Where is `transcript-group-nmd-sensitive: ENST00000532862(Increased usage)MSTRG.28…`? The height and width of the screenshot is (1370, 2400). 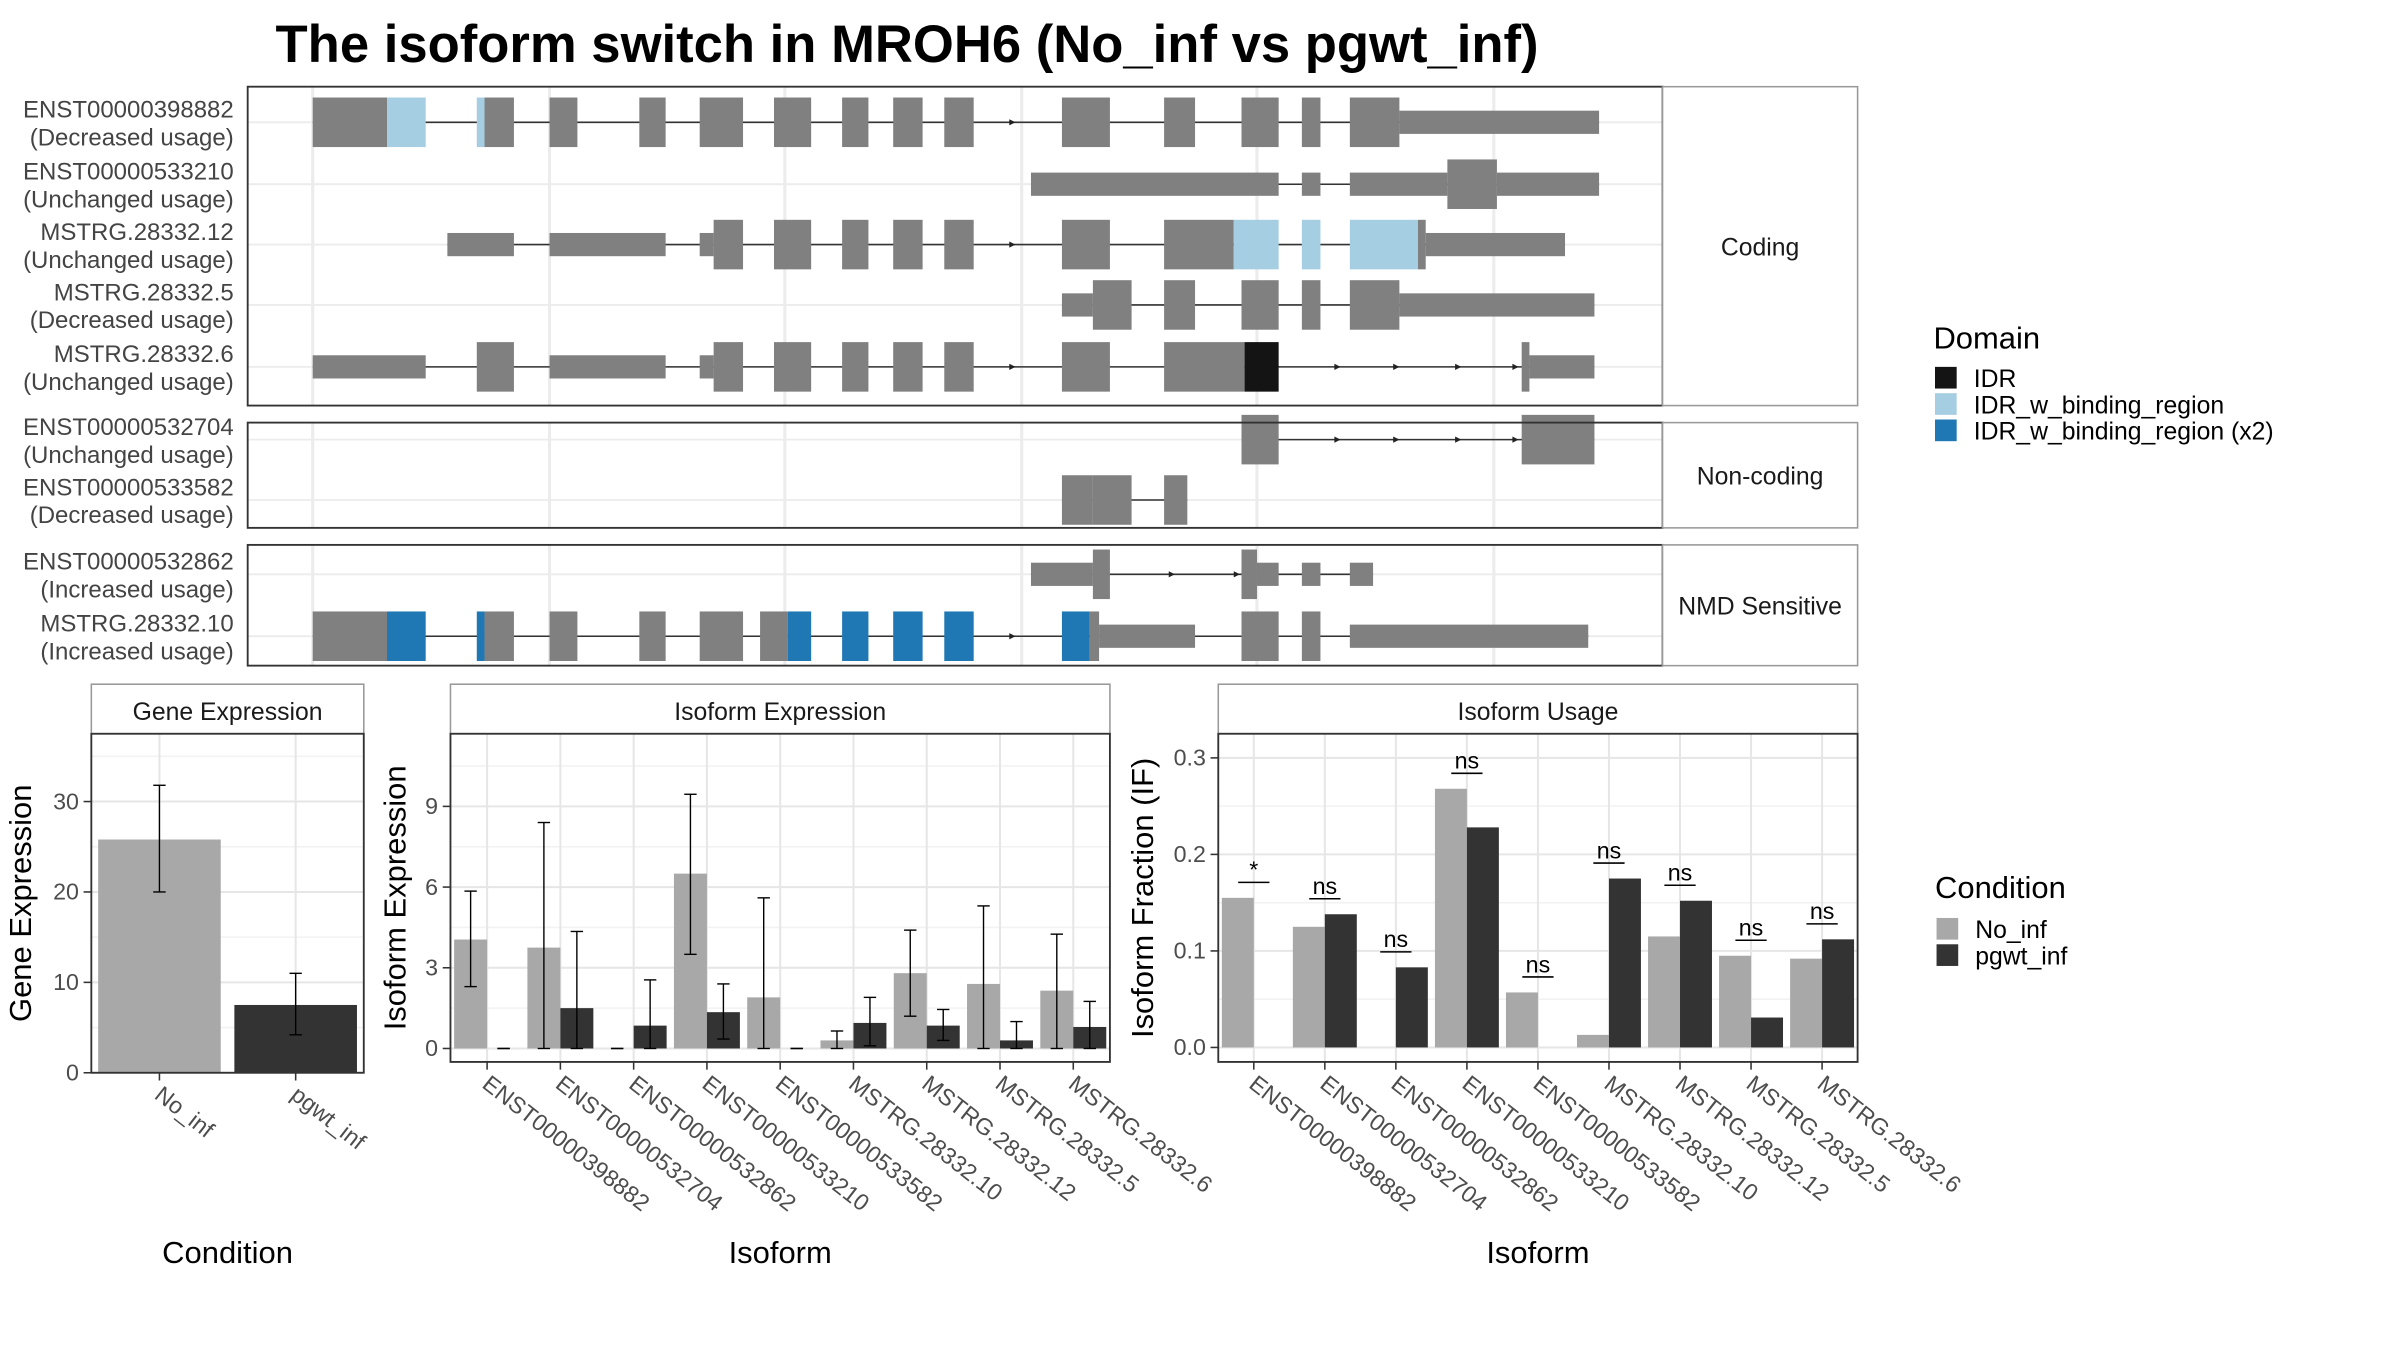
transcript-group-nmd-sensitive: ENST00000532862(Increased usage)MSTRG.28… is located at coordinates (941, 605).